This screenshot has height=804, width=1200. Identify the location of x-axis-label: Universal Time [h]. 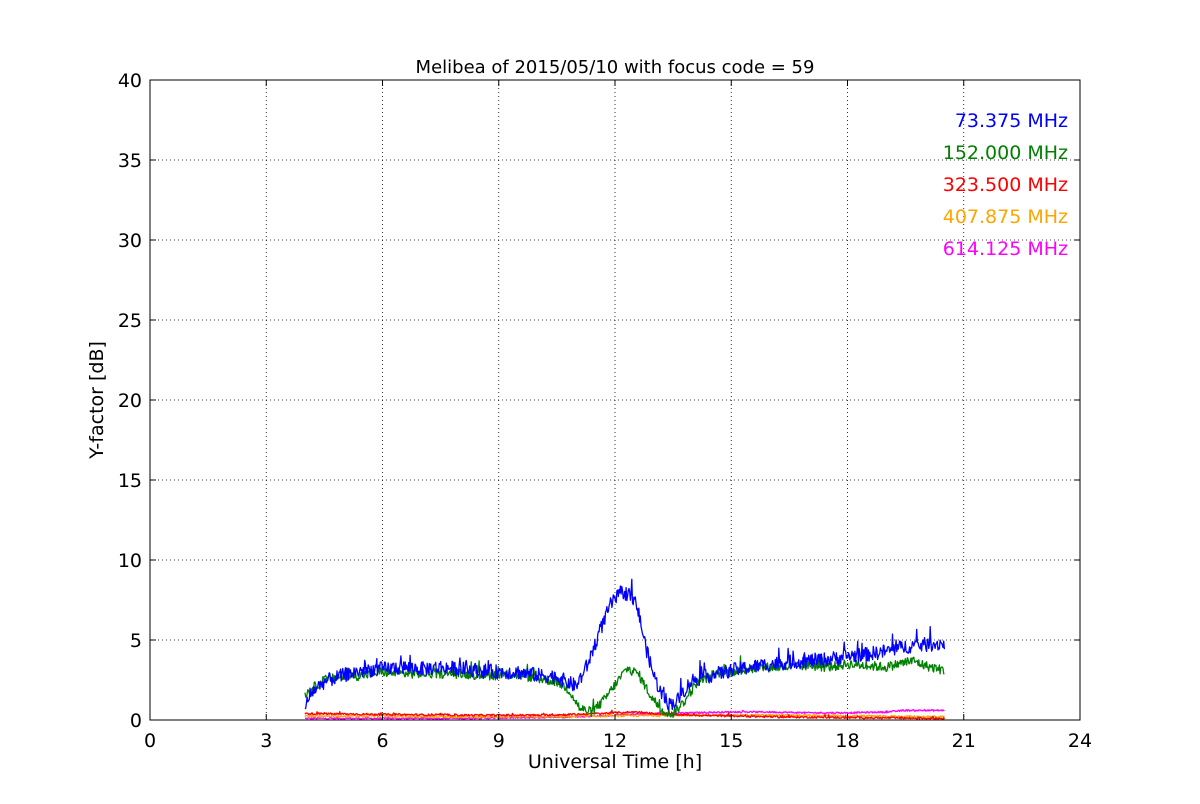
(615, 762).